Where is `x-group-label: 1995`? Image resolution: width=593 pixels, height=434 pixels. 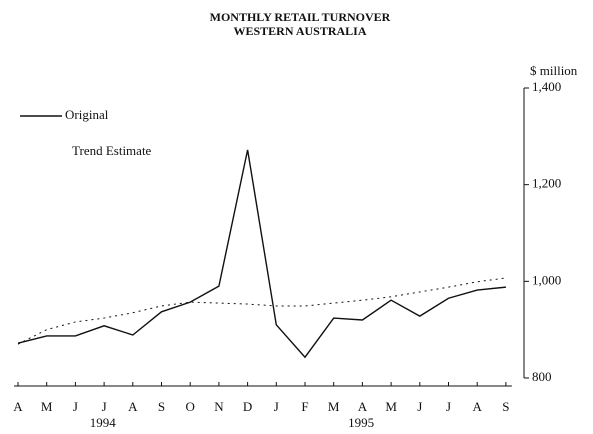
x-group-label: 1995 is located at coordinates (361, 422).